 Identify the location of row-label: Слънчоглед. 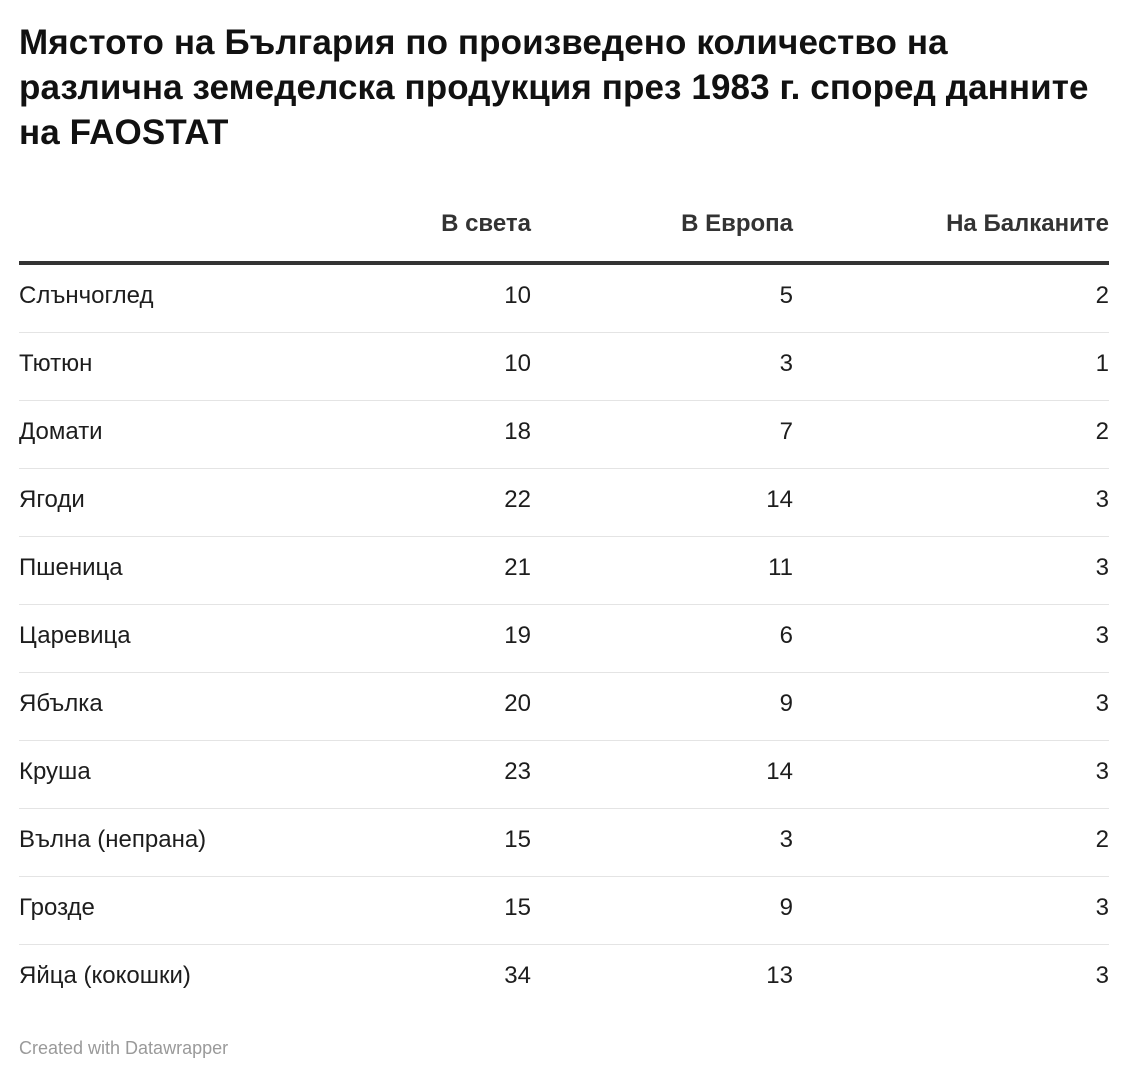
(86, 295).